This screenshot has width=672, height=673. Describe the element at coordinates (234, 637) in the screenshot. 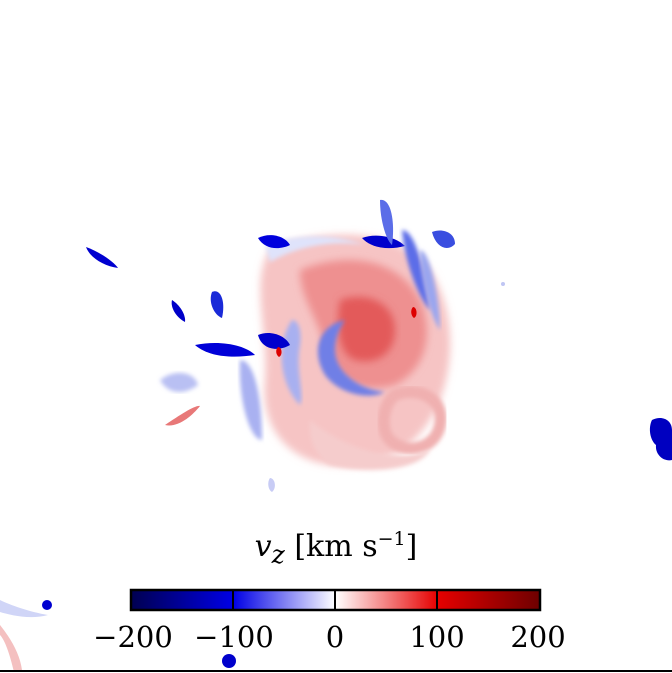

I see `colorbar-tick-label: −100` at that location.